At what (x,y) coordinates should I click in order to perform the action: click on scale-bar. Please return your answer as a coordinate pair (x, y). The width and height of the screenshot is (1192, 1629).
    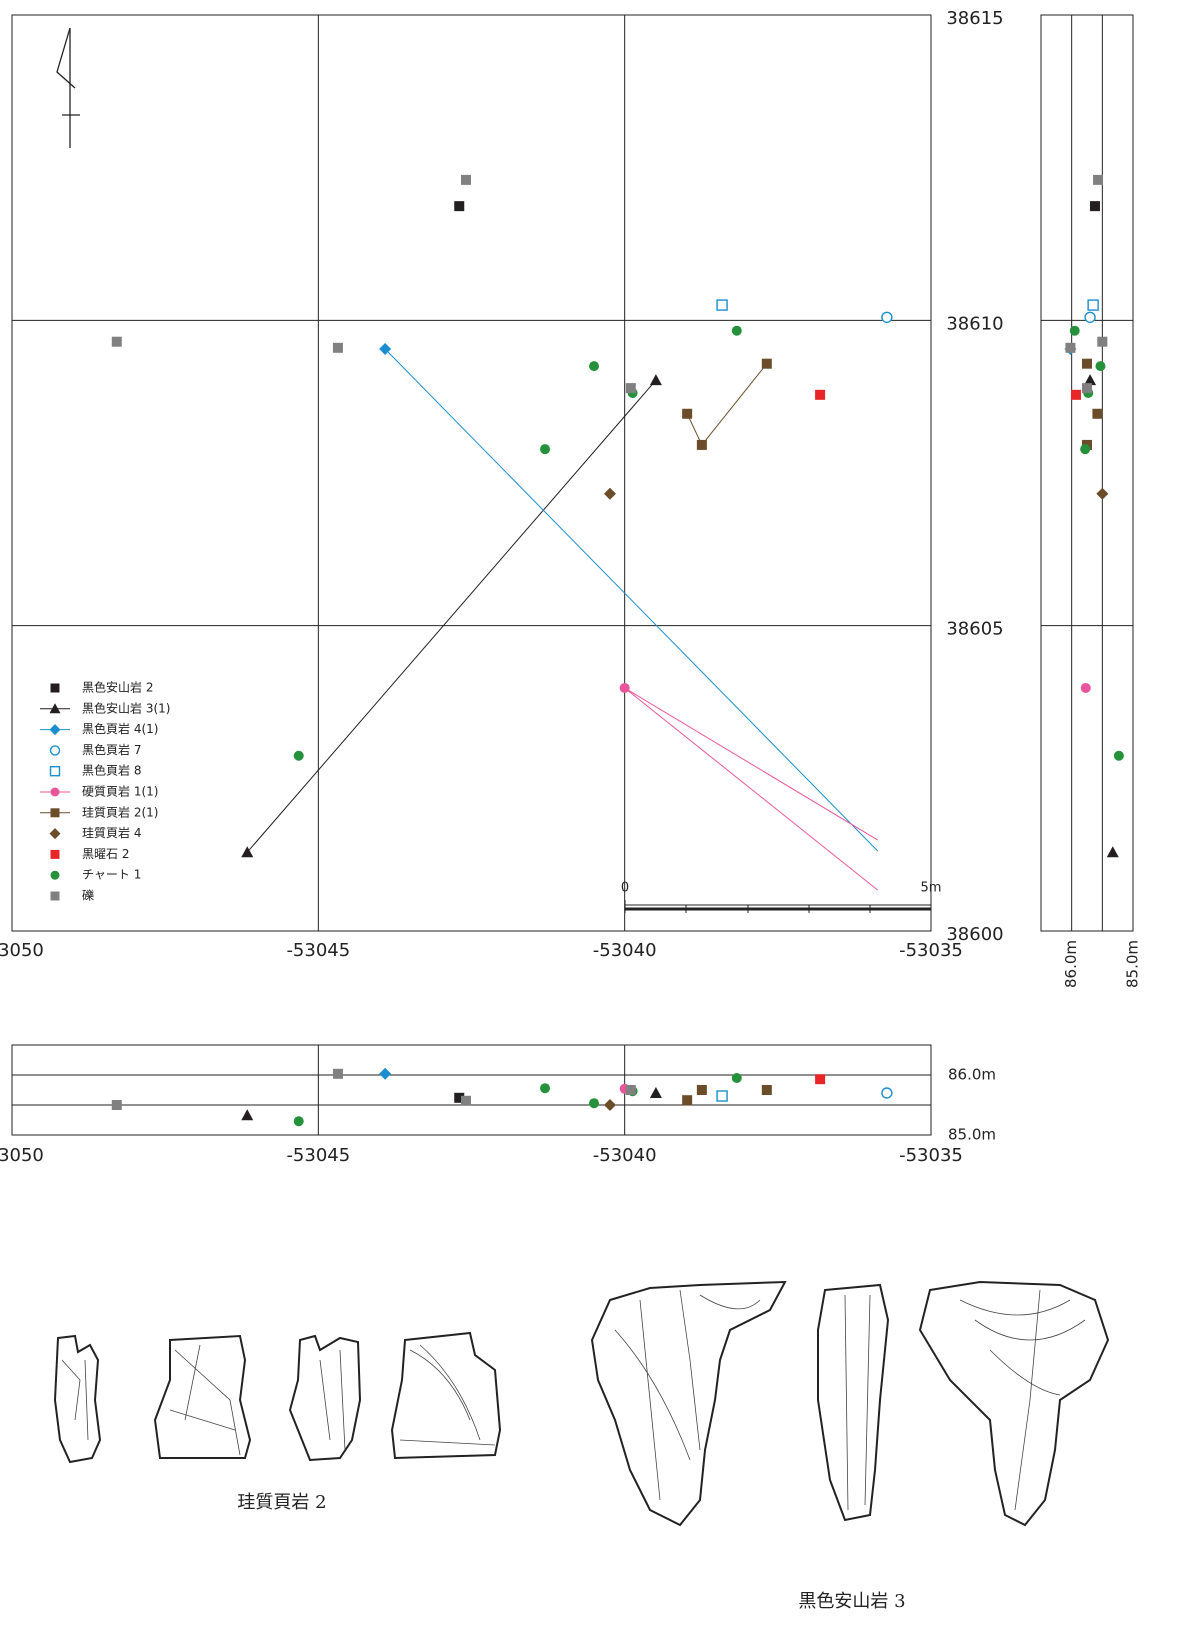
    Looking at the image, I should click on (778, 906).